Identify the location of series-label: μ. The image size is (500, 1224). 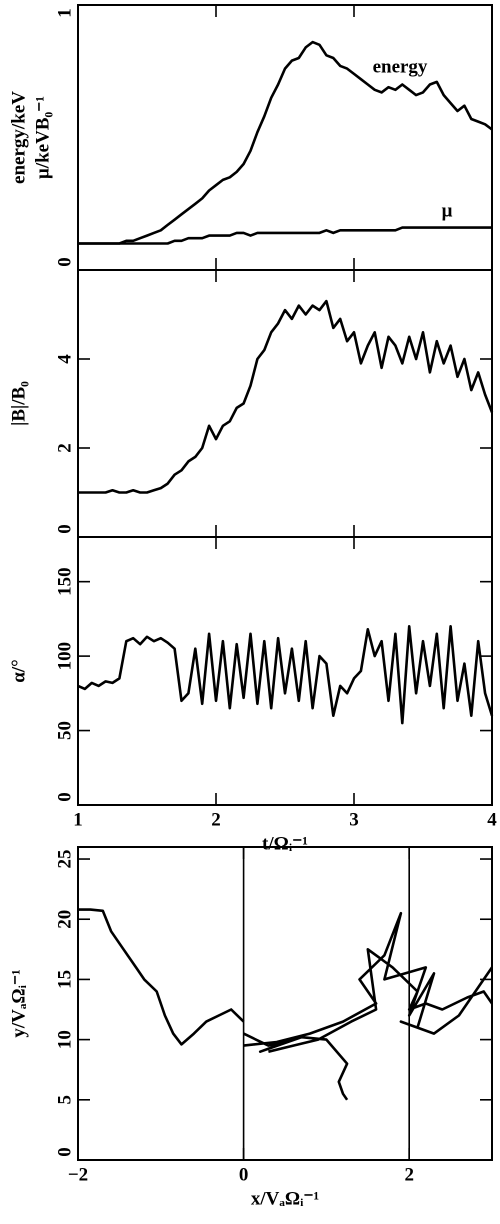
(447, 210).